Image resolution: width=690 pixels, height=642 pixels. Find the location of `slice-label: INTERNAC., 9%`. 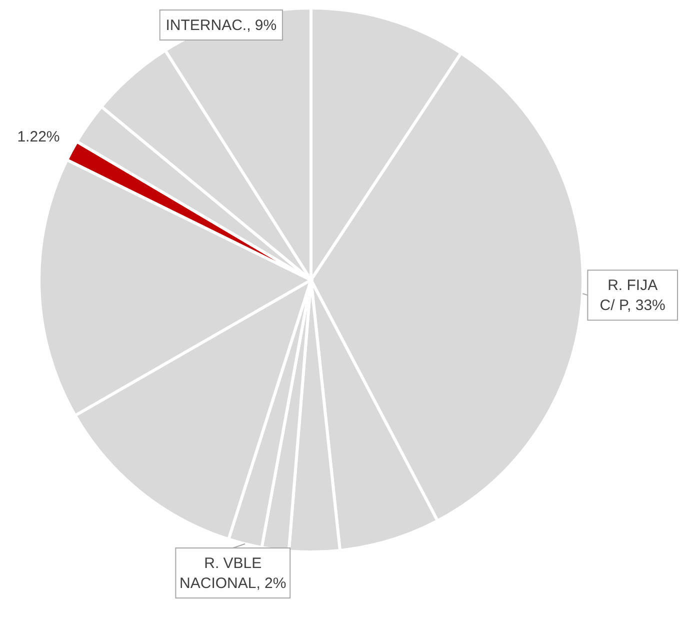

slice-label: INTERNAC., 9% is located at coordinates (221, 25).